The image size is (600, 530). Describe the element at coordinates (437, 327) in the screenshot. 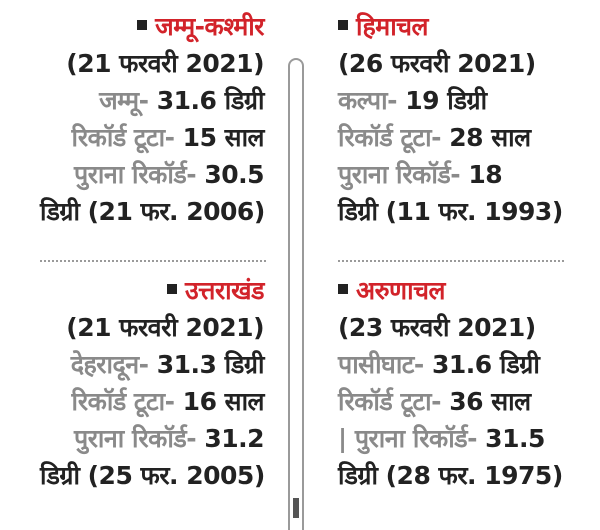

I see `date-line: (23 फरवरी 2021)` at that location.